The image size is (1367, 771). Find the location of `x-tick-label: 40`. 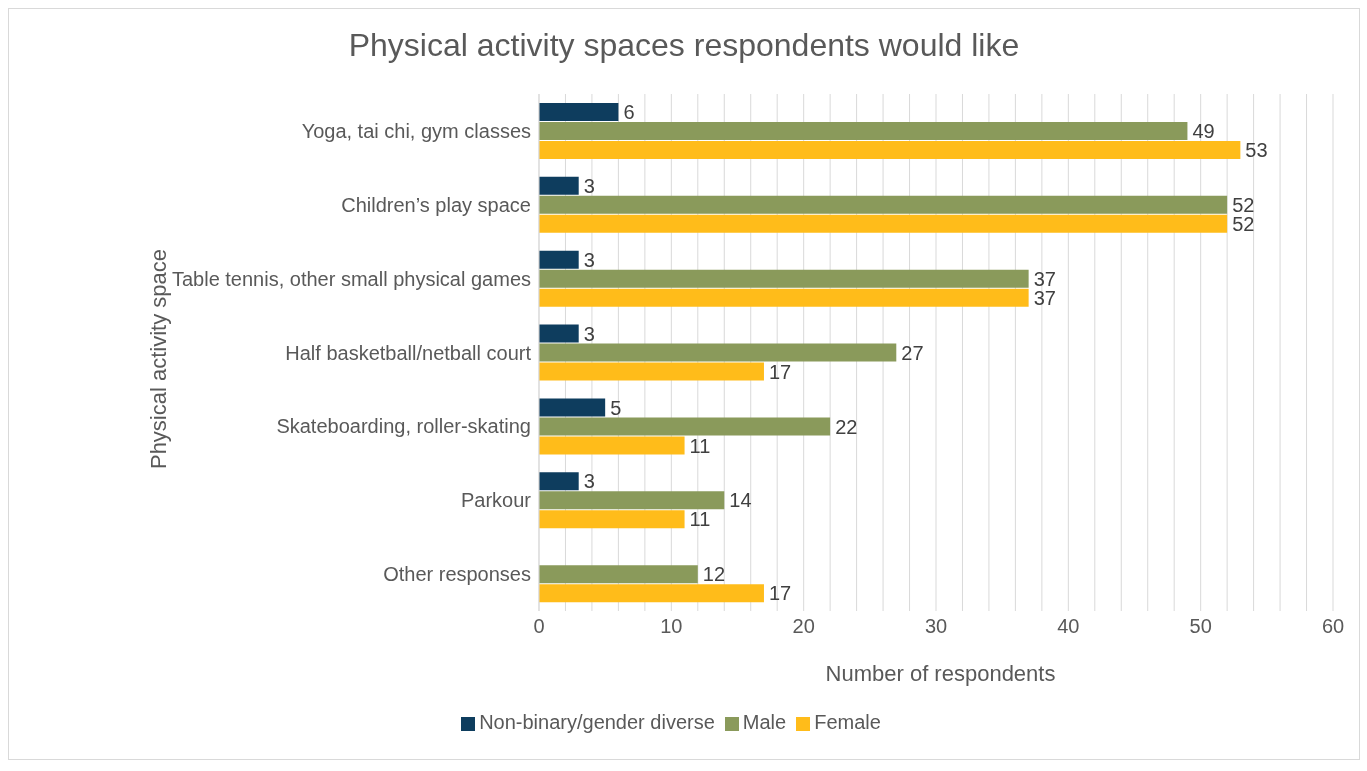

x-tick-label: 40 is located at coordinates (1068, 626).